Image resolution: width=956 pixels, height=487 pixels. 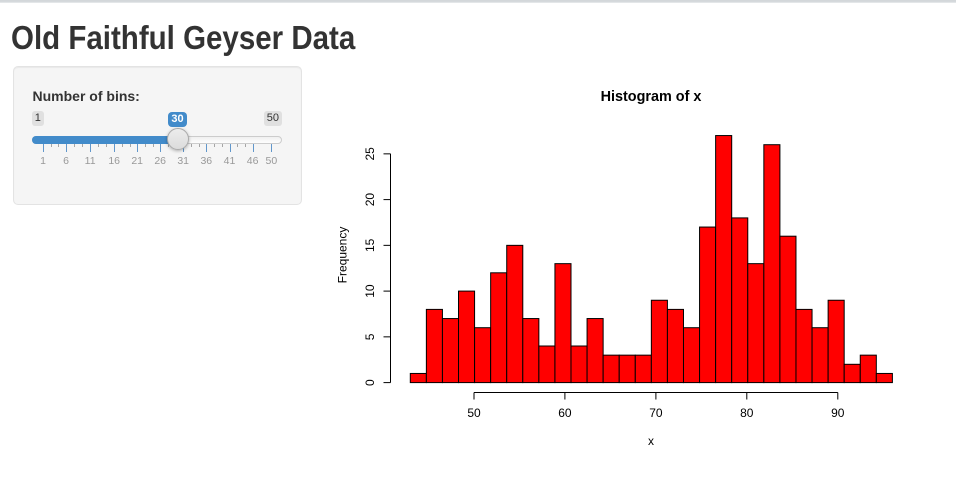 What do you see at coordinates (565, 413) in the screenshot?
I see `svg-text: 60` at bounding box center [565, 413].